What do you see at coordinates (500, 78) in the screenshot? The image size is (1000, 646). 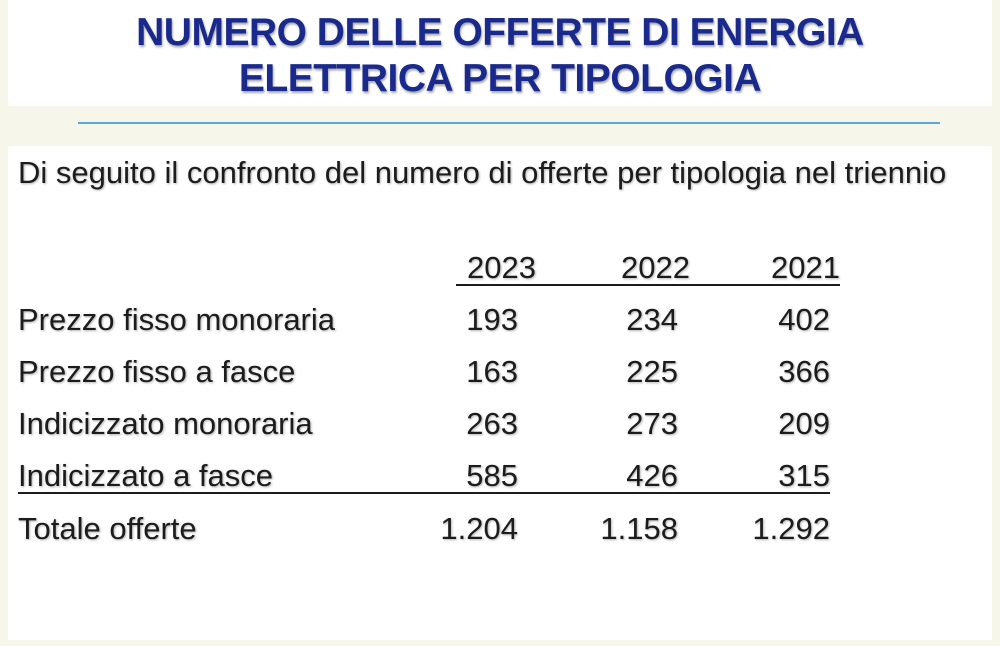 I see `title-line-2: ELETTRICA PER TIPOLOGIA` at bounding box center [500, 78].